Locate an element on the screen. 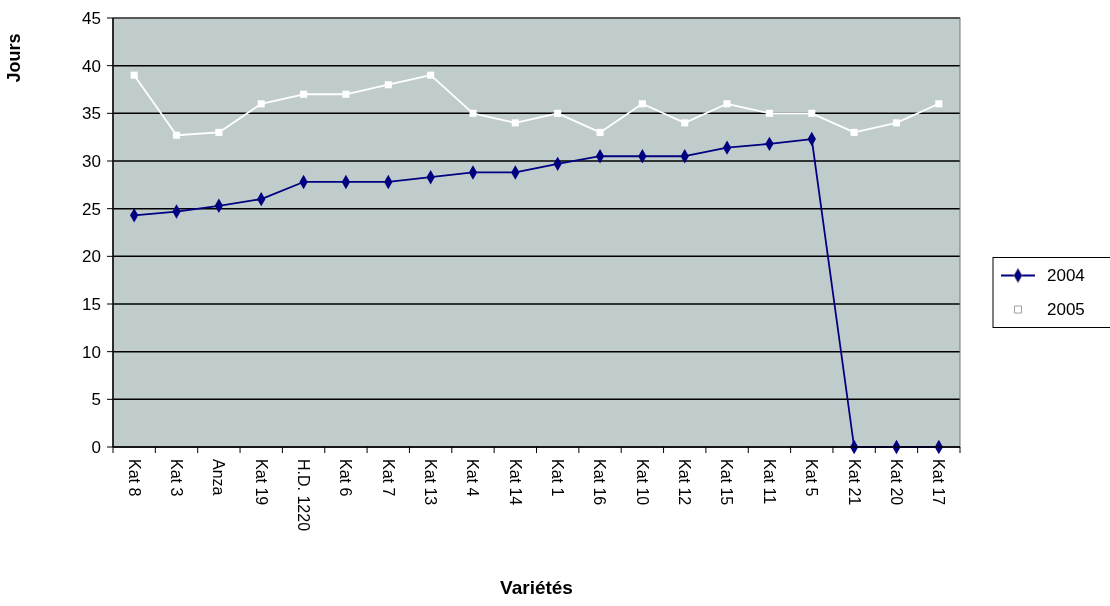 The height and width of the screenshot is (606, 1110). x-tick-label: Kat 14 is located at coordinates (515, 482).